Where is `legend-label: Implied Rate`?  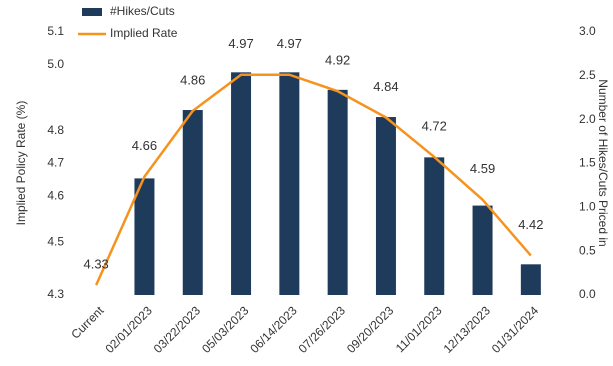 legend-label: Implied Rate is located at coordinates (144, 33).